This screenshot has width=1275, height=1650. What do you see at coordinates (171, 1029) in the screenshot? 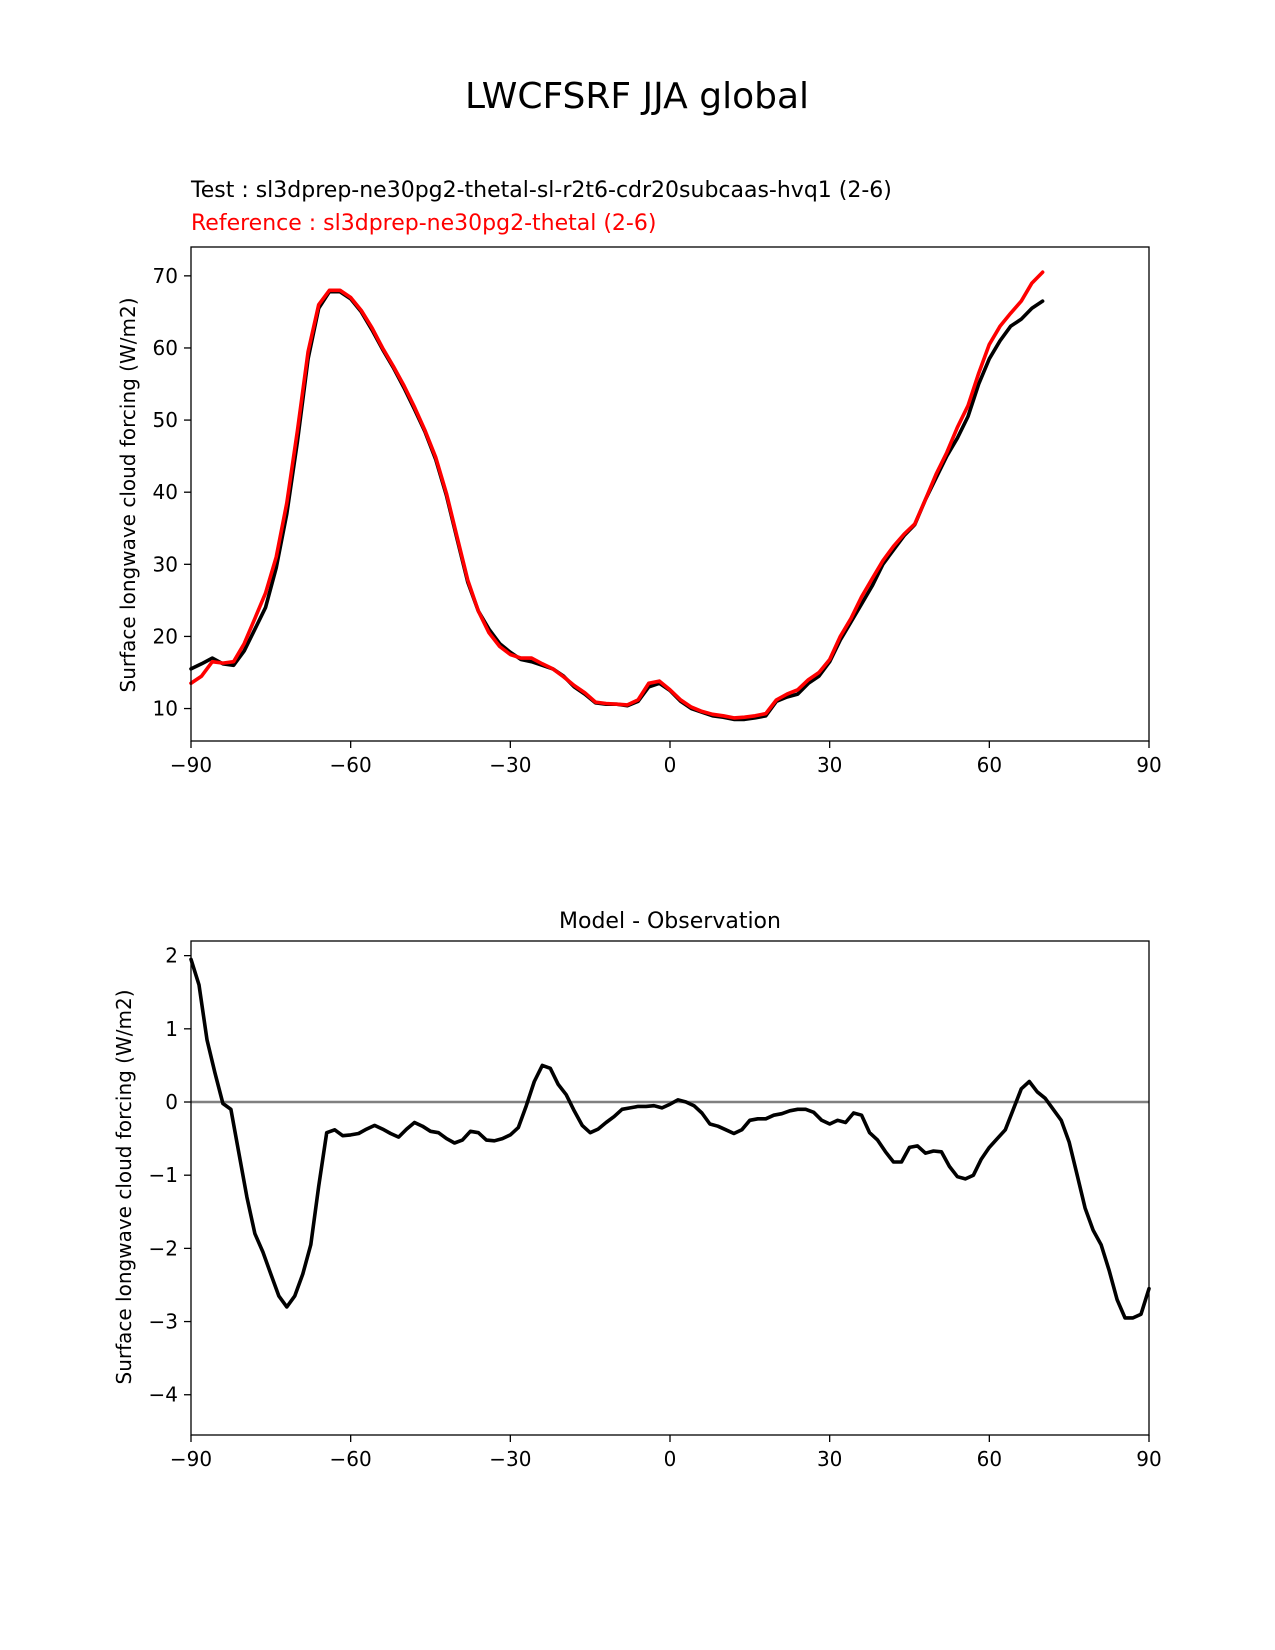
I see `bottom-y-tick-label: 1` at bounding box center [171, 1029].